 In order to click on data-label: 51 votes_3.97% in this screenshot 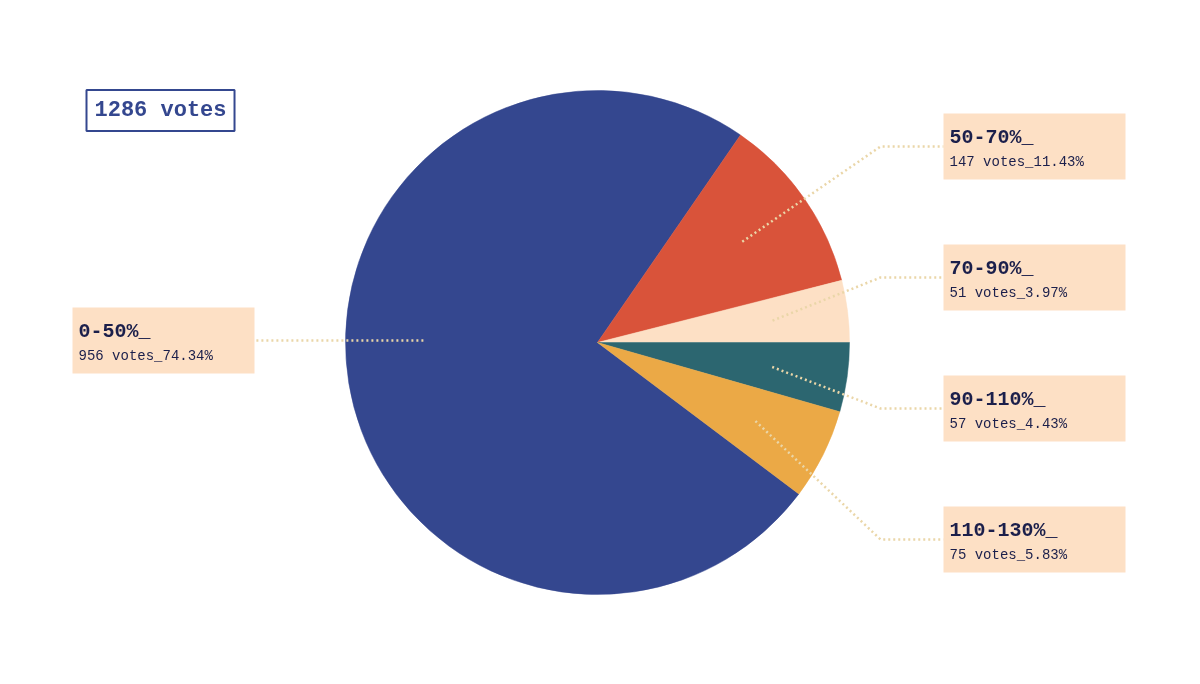, I will do `click(1008, 292)`.